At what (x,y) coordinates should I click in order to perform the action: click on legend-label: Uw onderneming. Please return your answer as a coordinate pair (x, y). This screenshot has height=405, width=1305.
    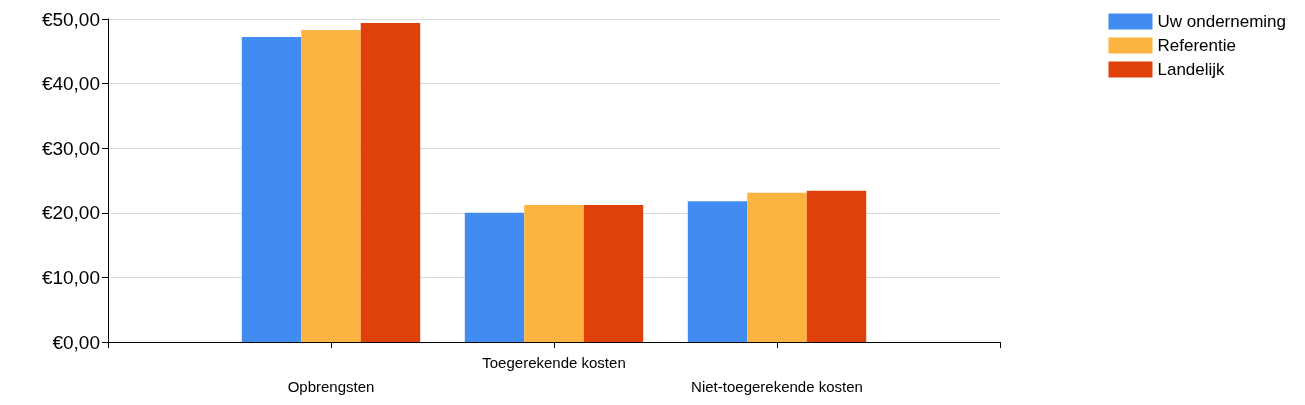
    Looking at the image, I should click on (1221, 21).